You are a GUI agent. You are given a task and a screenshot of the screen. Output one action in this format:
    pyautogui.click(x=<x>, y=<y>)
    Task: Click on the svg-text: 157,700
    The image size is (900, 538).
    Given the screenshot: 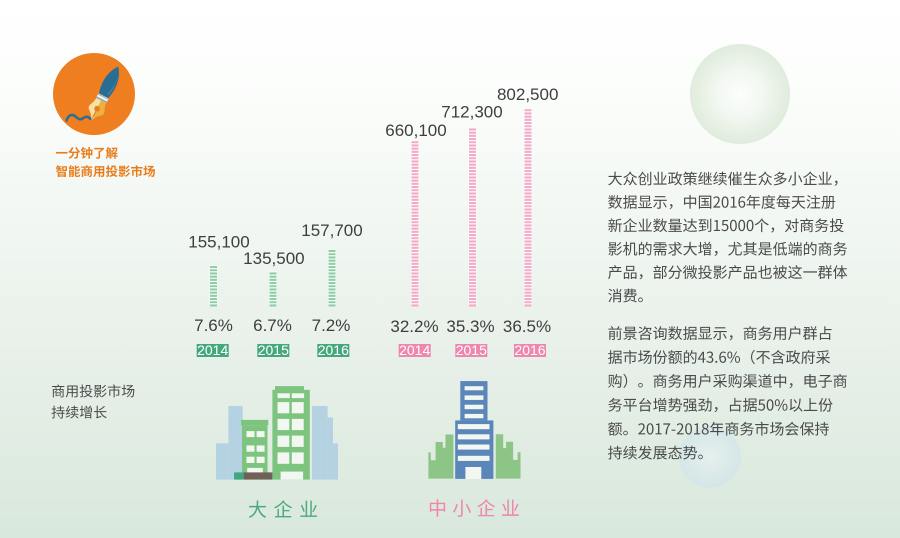 What is the action you would take?
    pyautogui.click(x=331, y=230)
    